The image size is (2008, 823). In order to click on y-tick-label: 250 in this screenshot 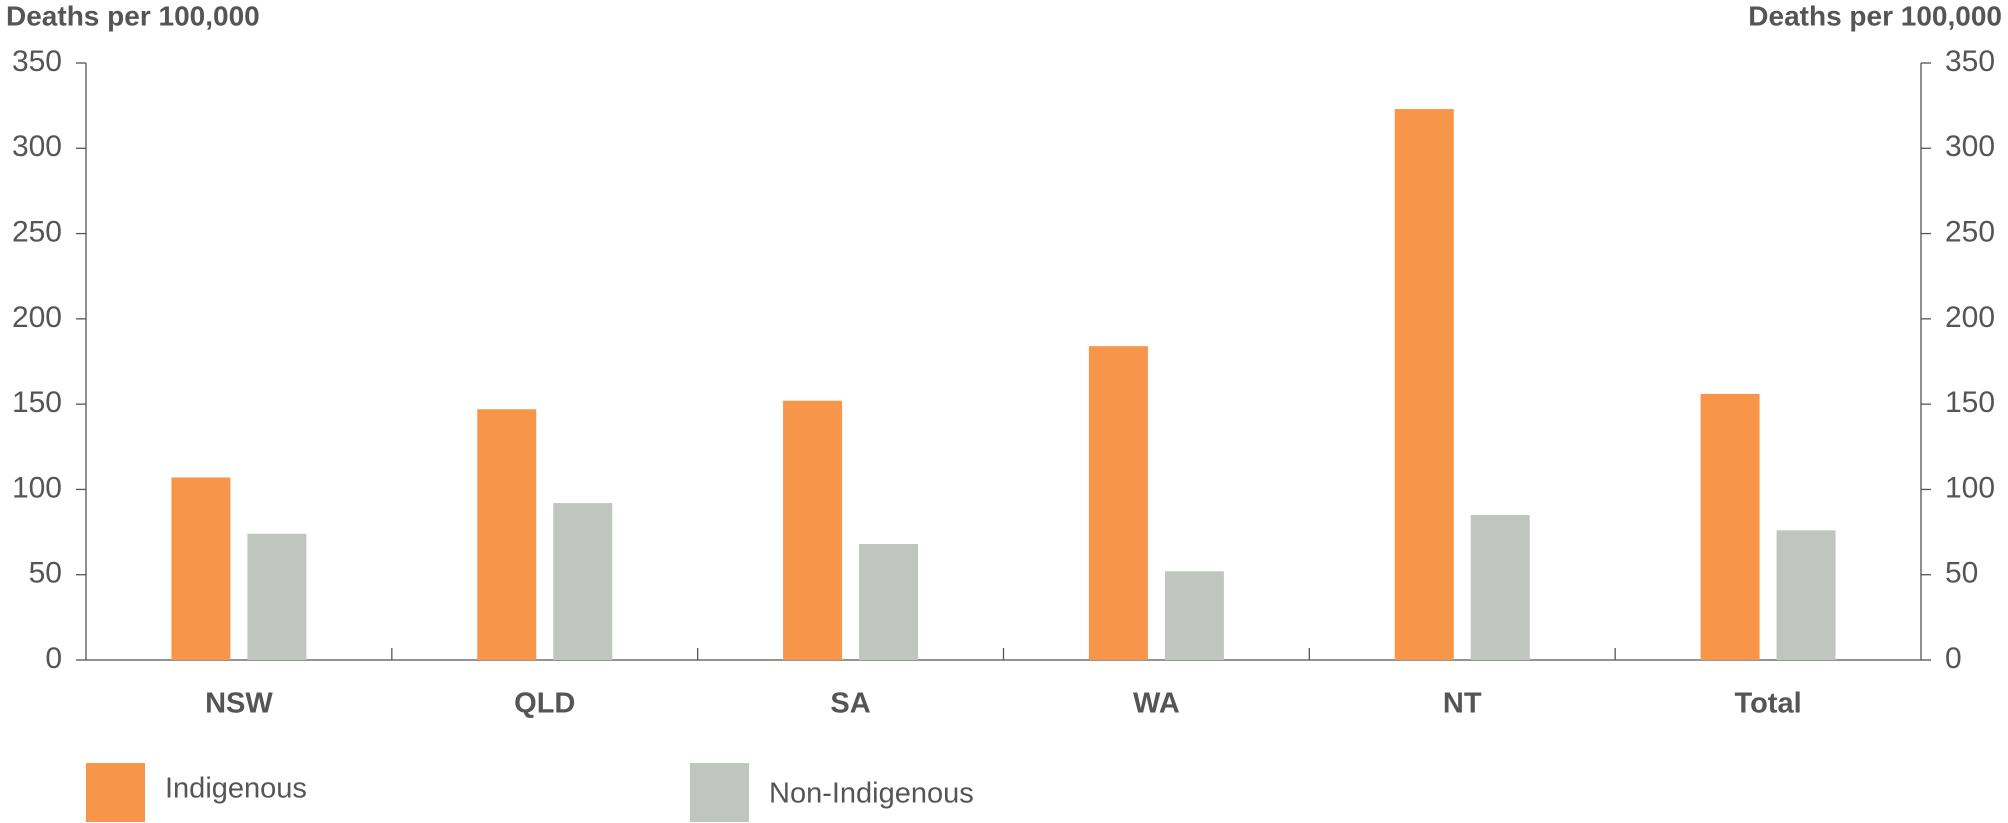, I will do `click(37, 231)`.